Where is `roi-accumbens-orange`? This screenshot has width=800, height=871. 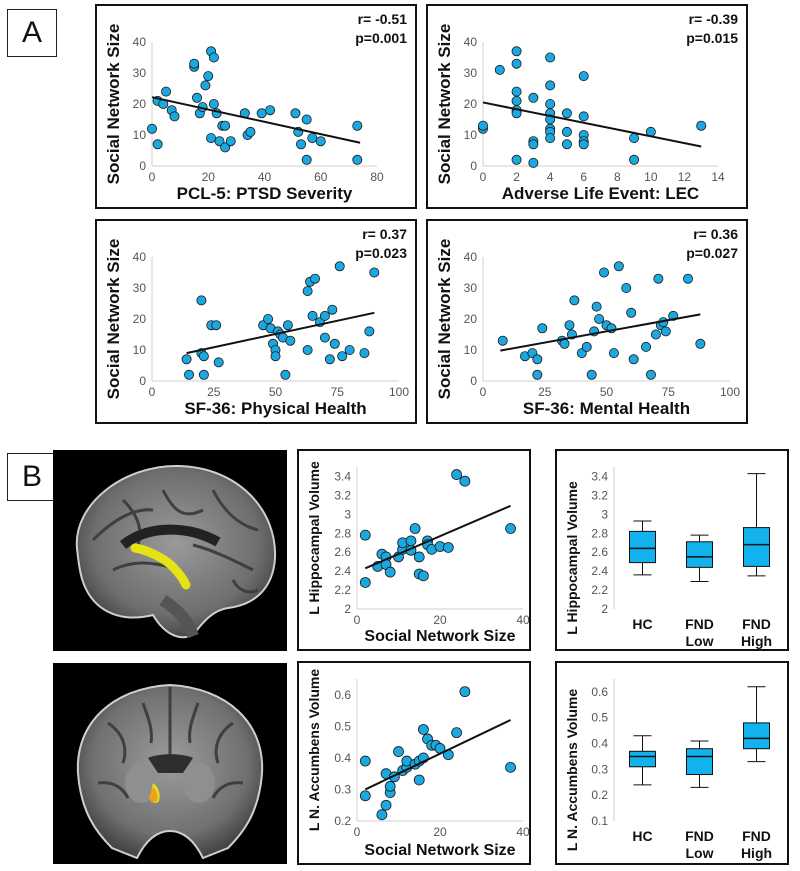
roi-accumbens-orange is located at coordinates (153, 795).